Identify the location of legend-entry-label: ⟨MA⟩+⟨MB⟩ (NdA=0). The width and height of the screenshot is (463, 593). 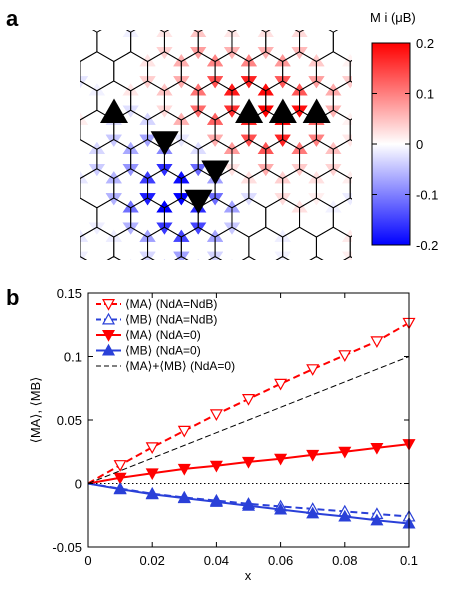
(180, 366).